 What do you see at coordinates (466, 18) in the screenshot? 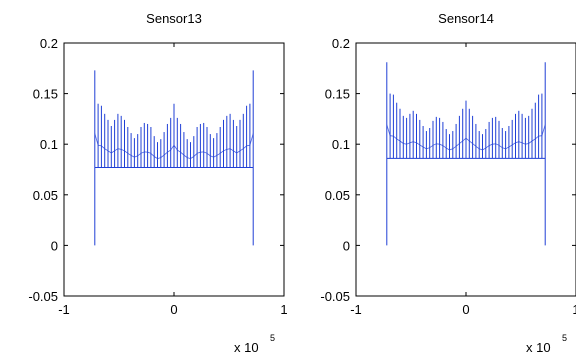
I see `chart-title: Sensor14` at bounding box center [466, 18].